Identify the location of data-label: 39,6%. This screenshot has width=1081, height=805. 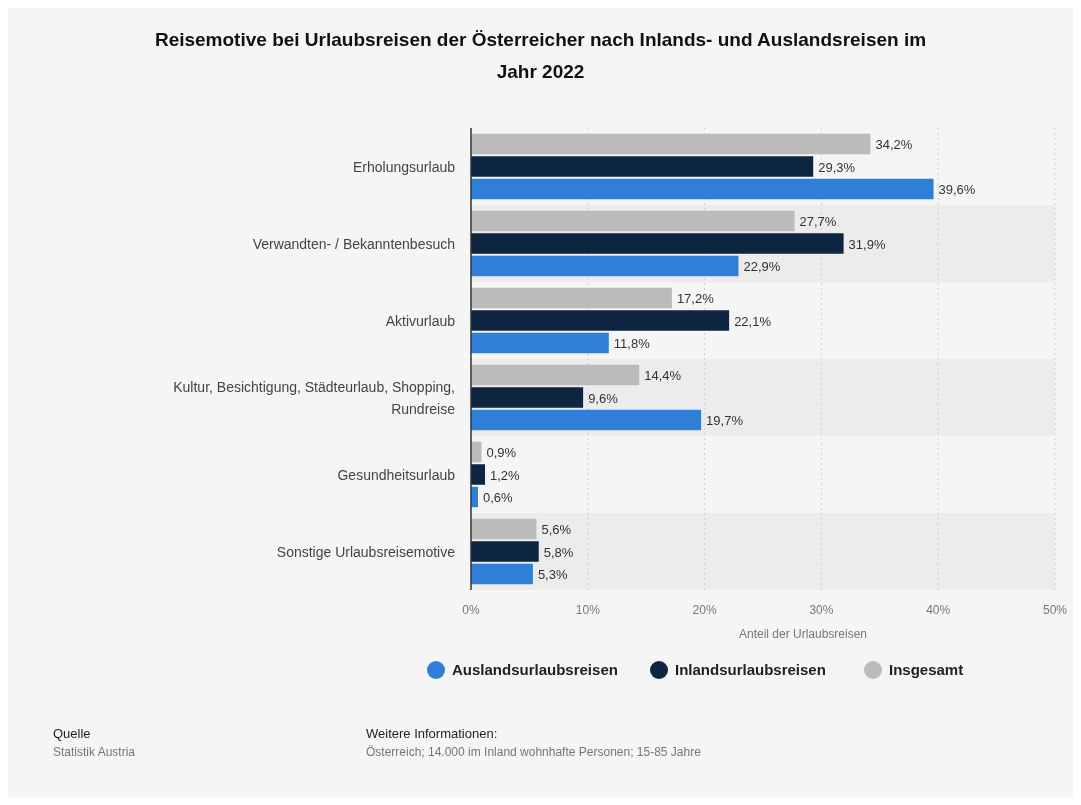
(957, 189).